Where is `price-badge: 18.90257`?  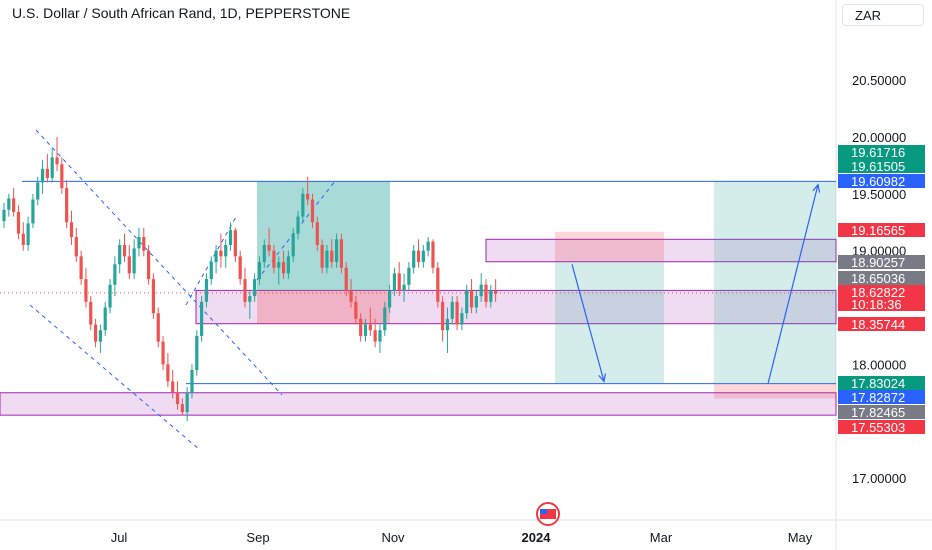 price-badge: 18.90257 is located at coordinates (881, 262).